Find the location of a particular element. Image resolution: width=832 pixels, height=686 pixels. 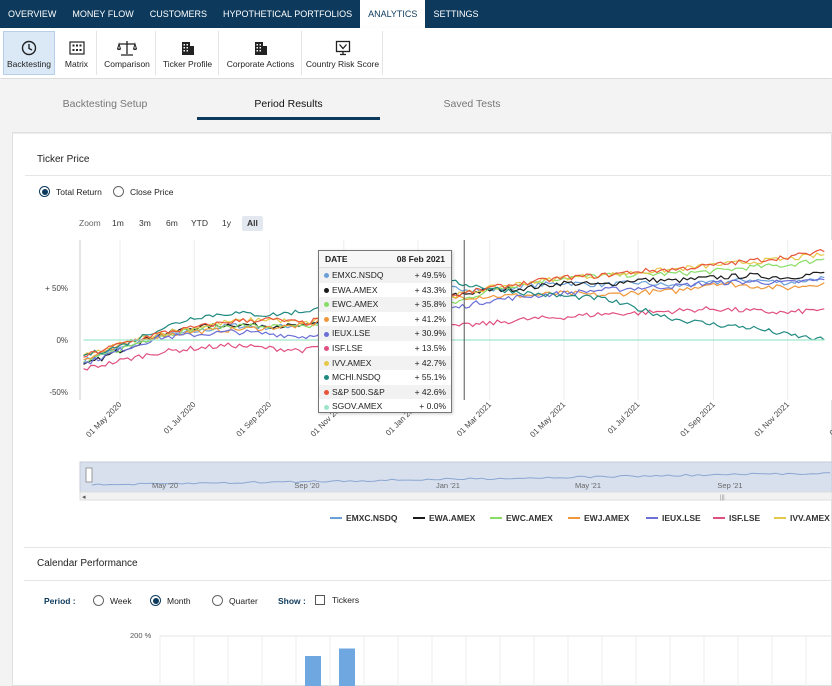

clock-icon is located at coordinates (29, 48).